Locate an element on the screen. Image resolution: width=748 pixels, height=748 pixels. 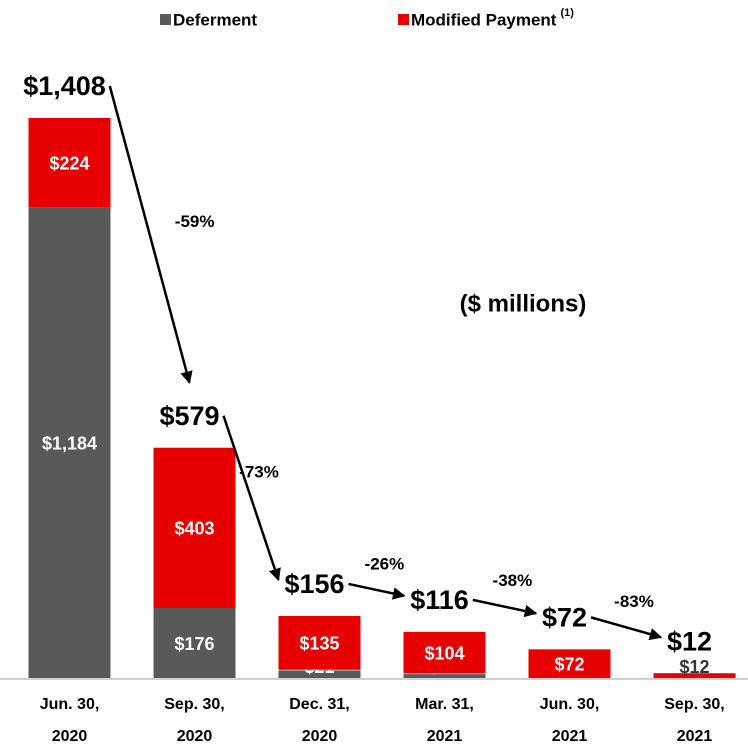
segment-label: $72 is located at coordinates (569, 664).